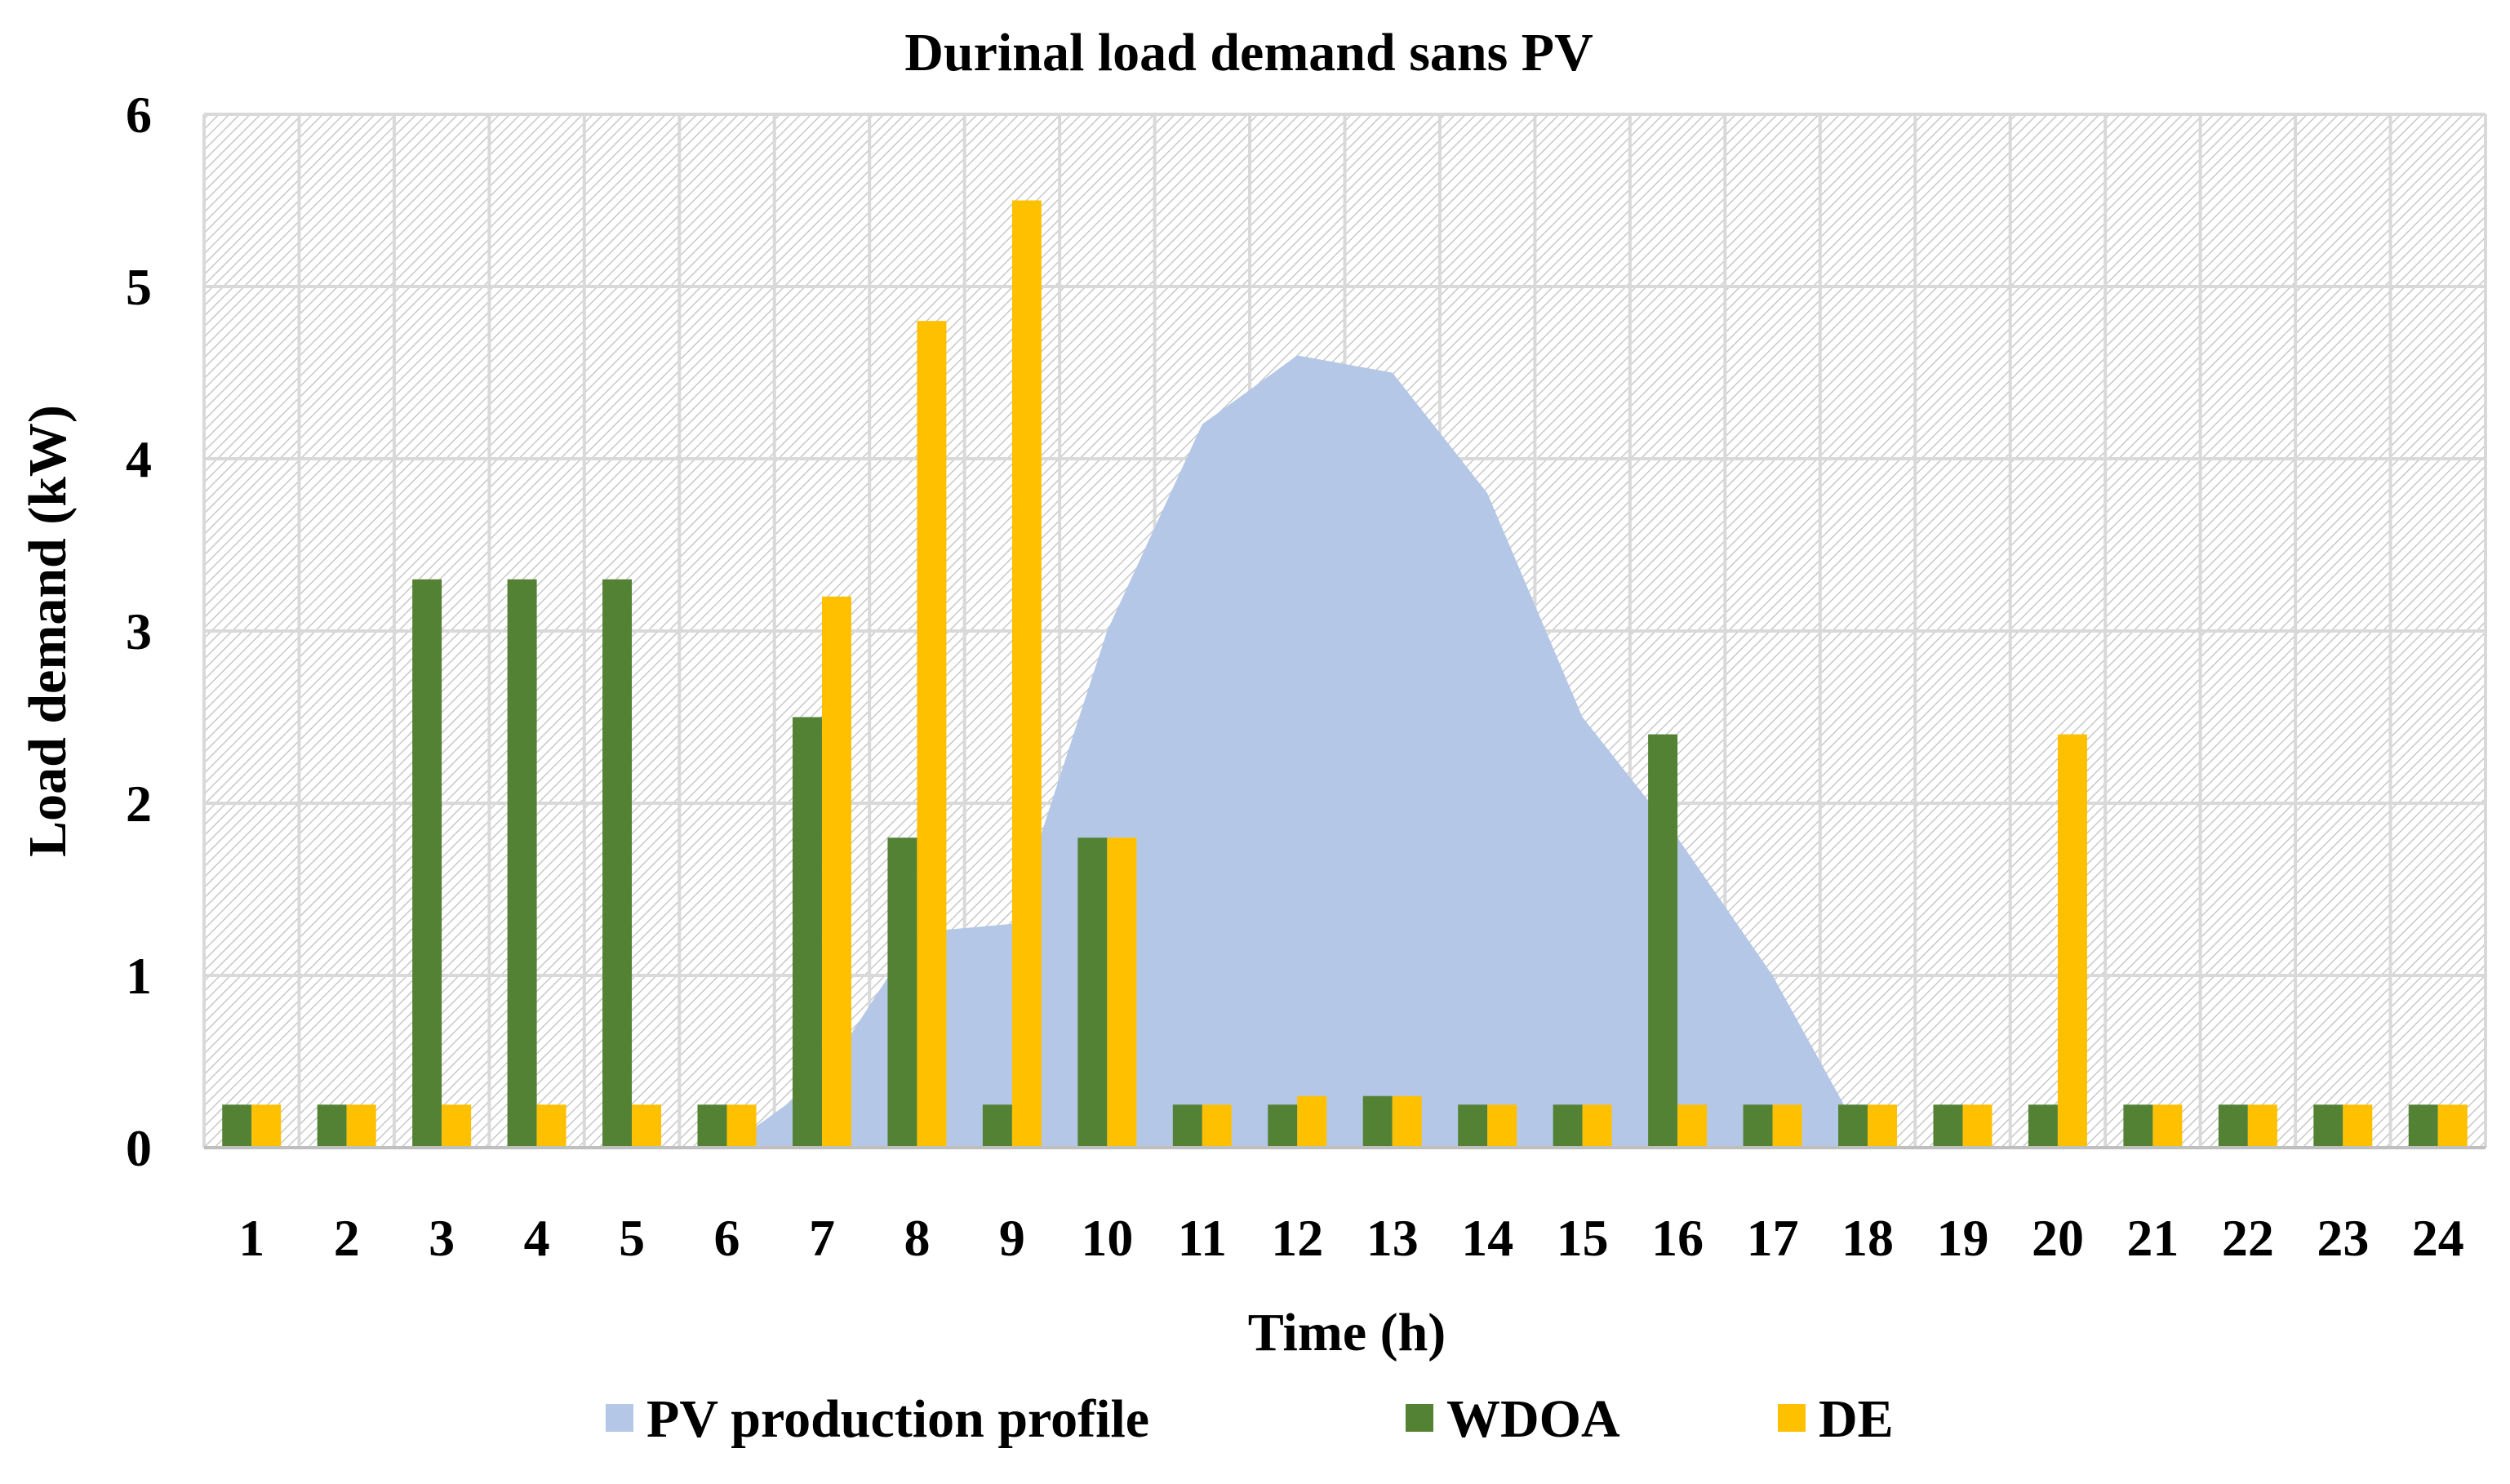 The width and height of the screenshot is (2510, 1484). I want to click on x-tick-label: 23, so click(2343, 1238).